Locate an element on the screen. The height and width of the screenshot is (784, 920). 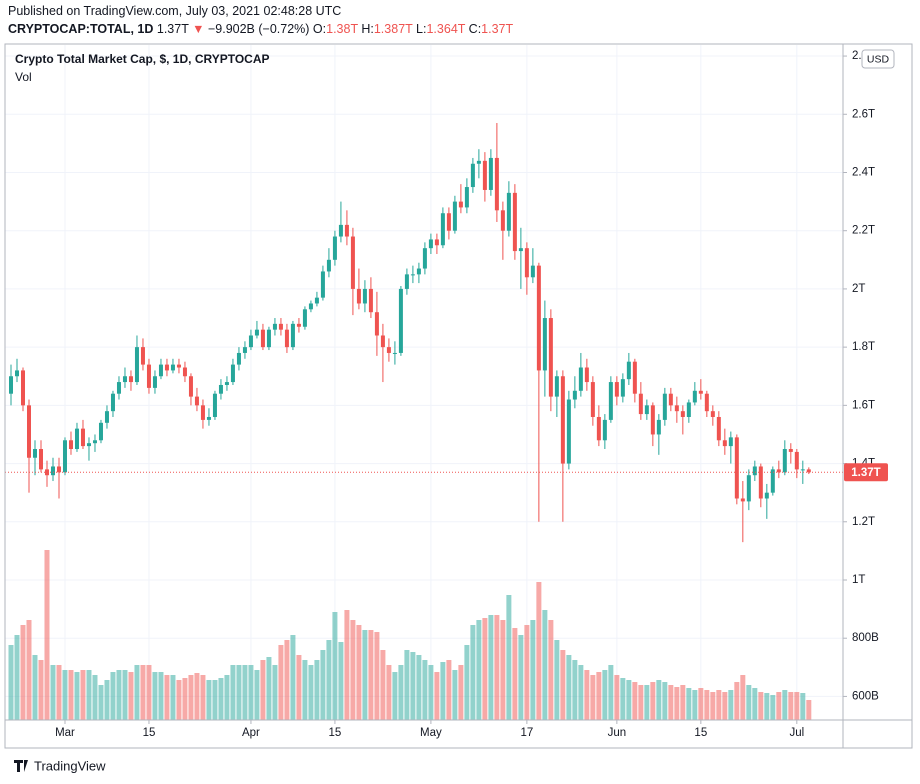
currency: USD is located at coordinates (878, 59).